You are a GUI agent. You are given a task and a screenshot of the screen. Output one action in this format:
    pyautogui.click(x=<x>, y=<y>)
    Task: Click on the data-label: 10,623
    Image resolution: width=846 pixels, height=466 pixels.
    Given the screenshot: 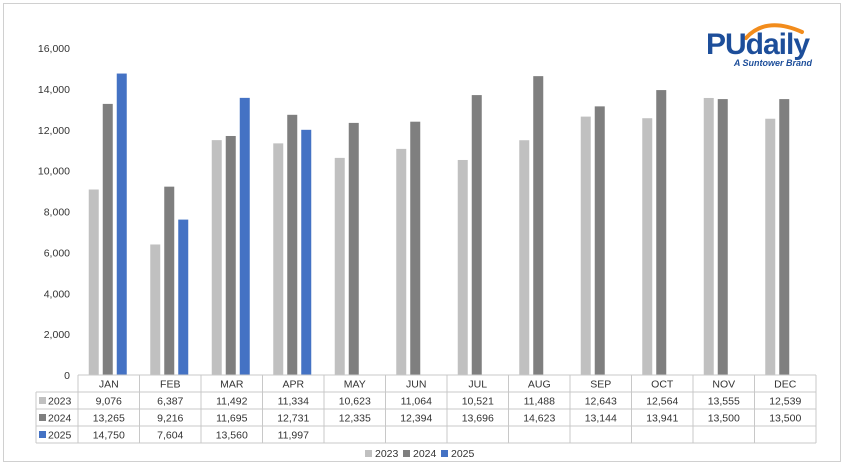 What is the action you would take?
    pyautogui.click(x=355, y=402)
    